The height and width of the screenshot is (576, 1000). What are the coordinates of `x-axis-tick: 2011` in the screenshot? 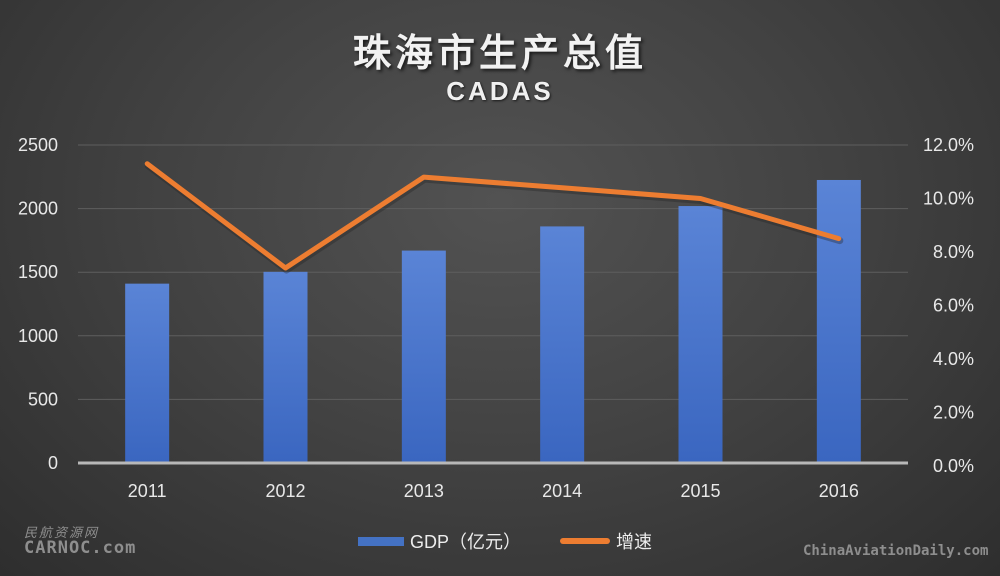 It's located at (147, 491).